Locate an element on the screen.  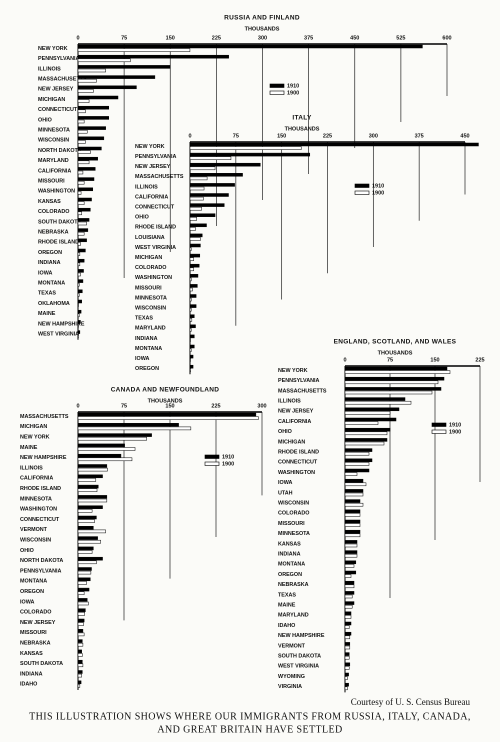
category-label: VIRGINIA is located at coordinates (290, 687).